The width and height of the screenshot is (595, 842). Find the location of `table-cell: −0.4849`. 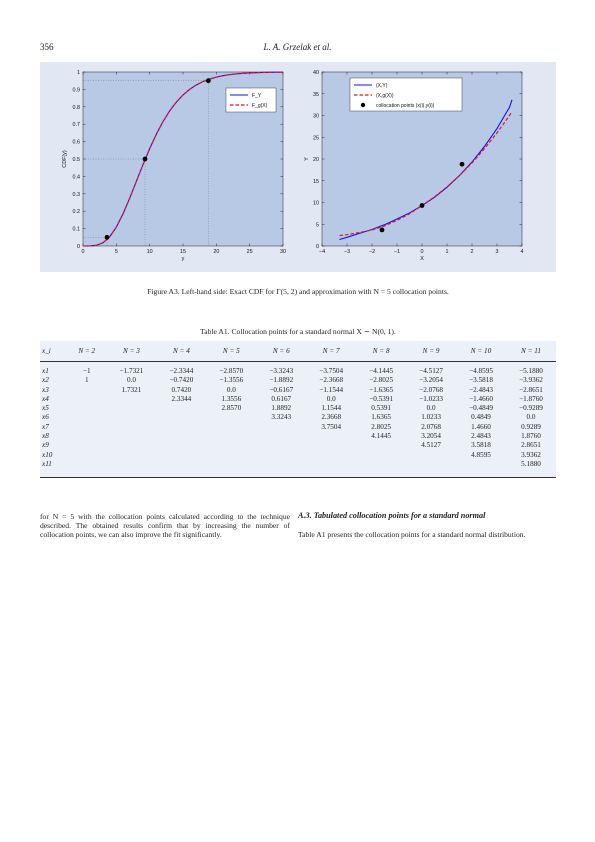

table-cell: −0.4849 is located at coordinates (481, 408).